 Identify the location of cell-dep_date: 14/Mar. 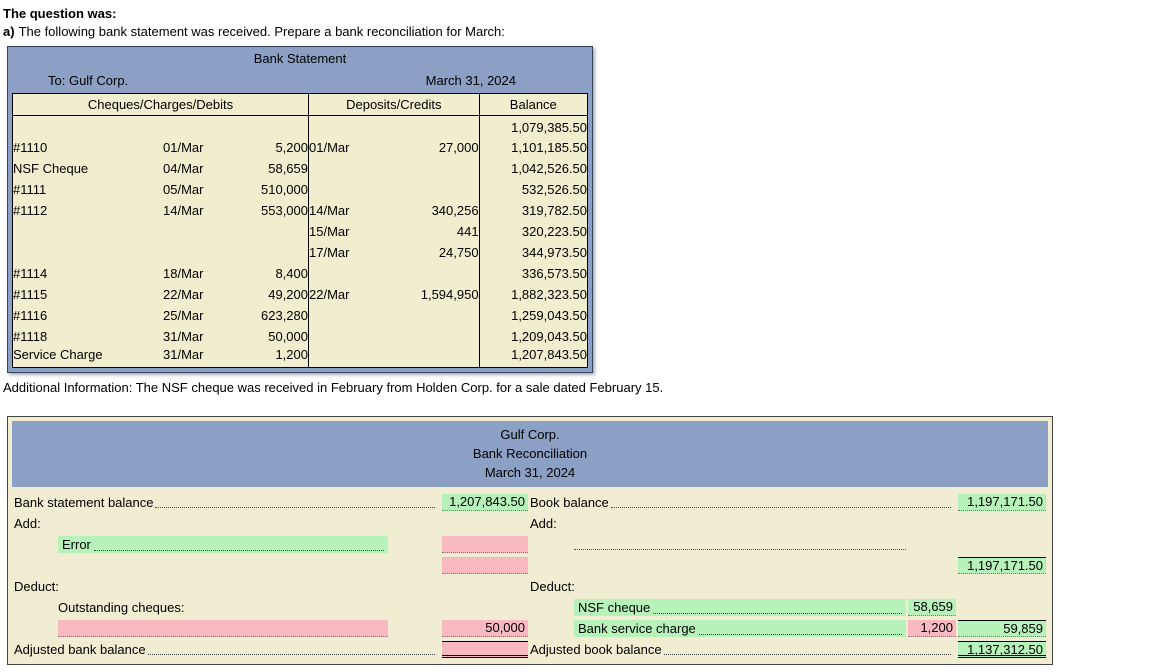
(345, 210).